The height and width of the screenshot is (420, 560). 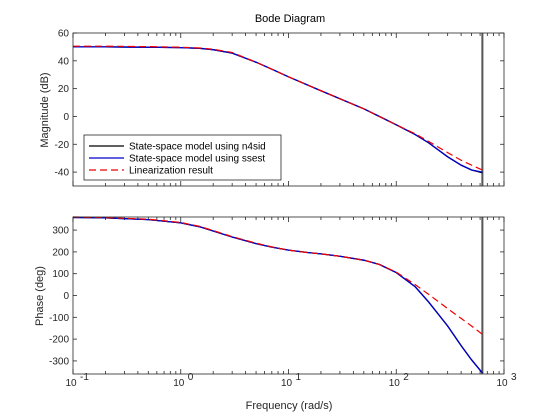 I want to click on chart-title: Bode Diagram, so click(x=290, y=19).